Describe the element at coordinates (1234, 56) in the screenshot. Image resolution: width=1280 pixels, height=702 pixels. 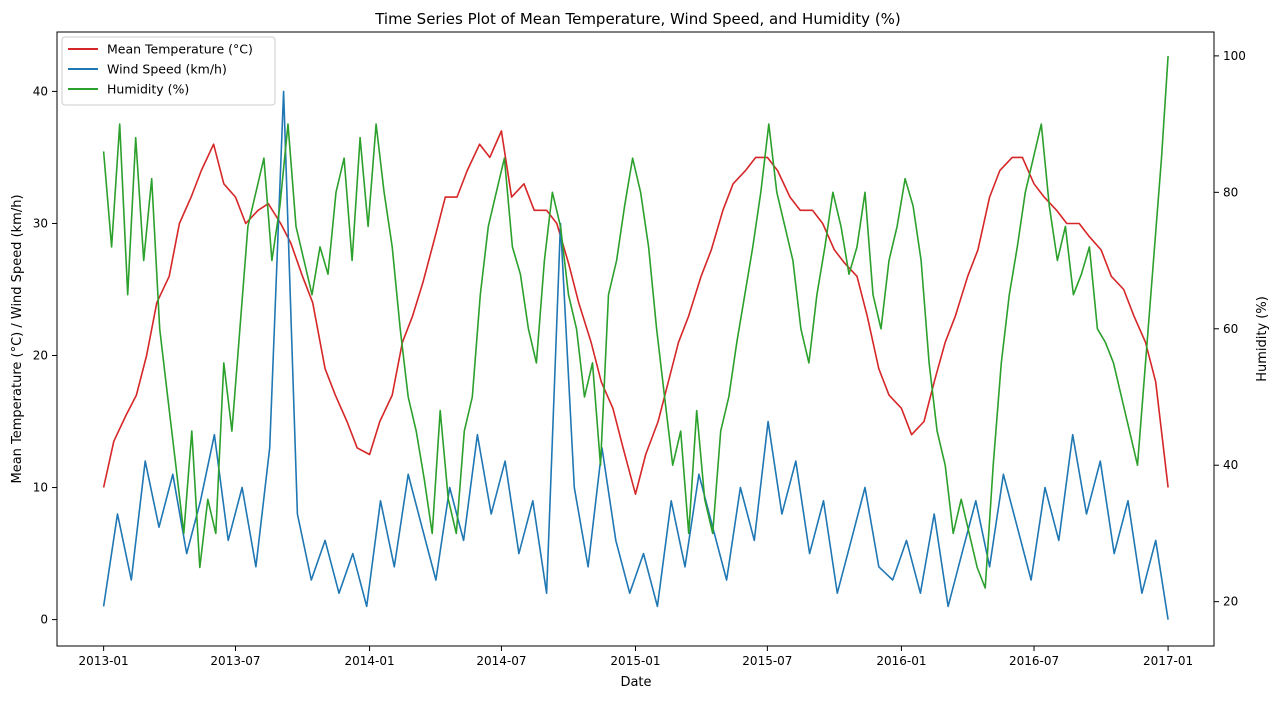
I see `y-right-tick-label-4: 100` at that location.